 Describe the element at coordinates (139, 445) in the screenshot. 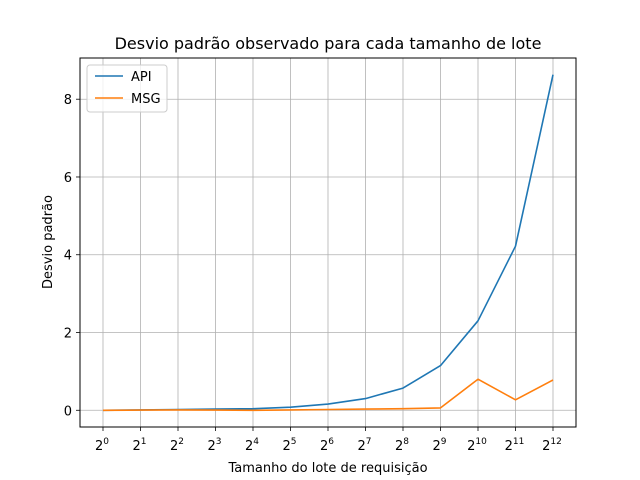

I see `x-tick-label: 21` at that location.